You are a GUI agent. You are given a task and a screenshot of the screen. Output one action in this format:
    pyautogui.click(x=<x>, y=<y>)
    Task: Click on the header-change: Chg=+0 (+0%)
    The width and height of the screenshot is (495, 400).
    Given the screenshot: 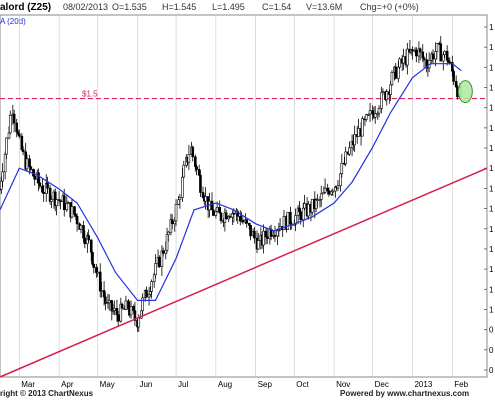 What is the action you would take?
    pyautogui.click(x=389, y=7)
    